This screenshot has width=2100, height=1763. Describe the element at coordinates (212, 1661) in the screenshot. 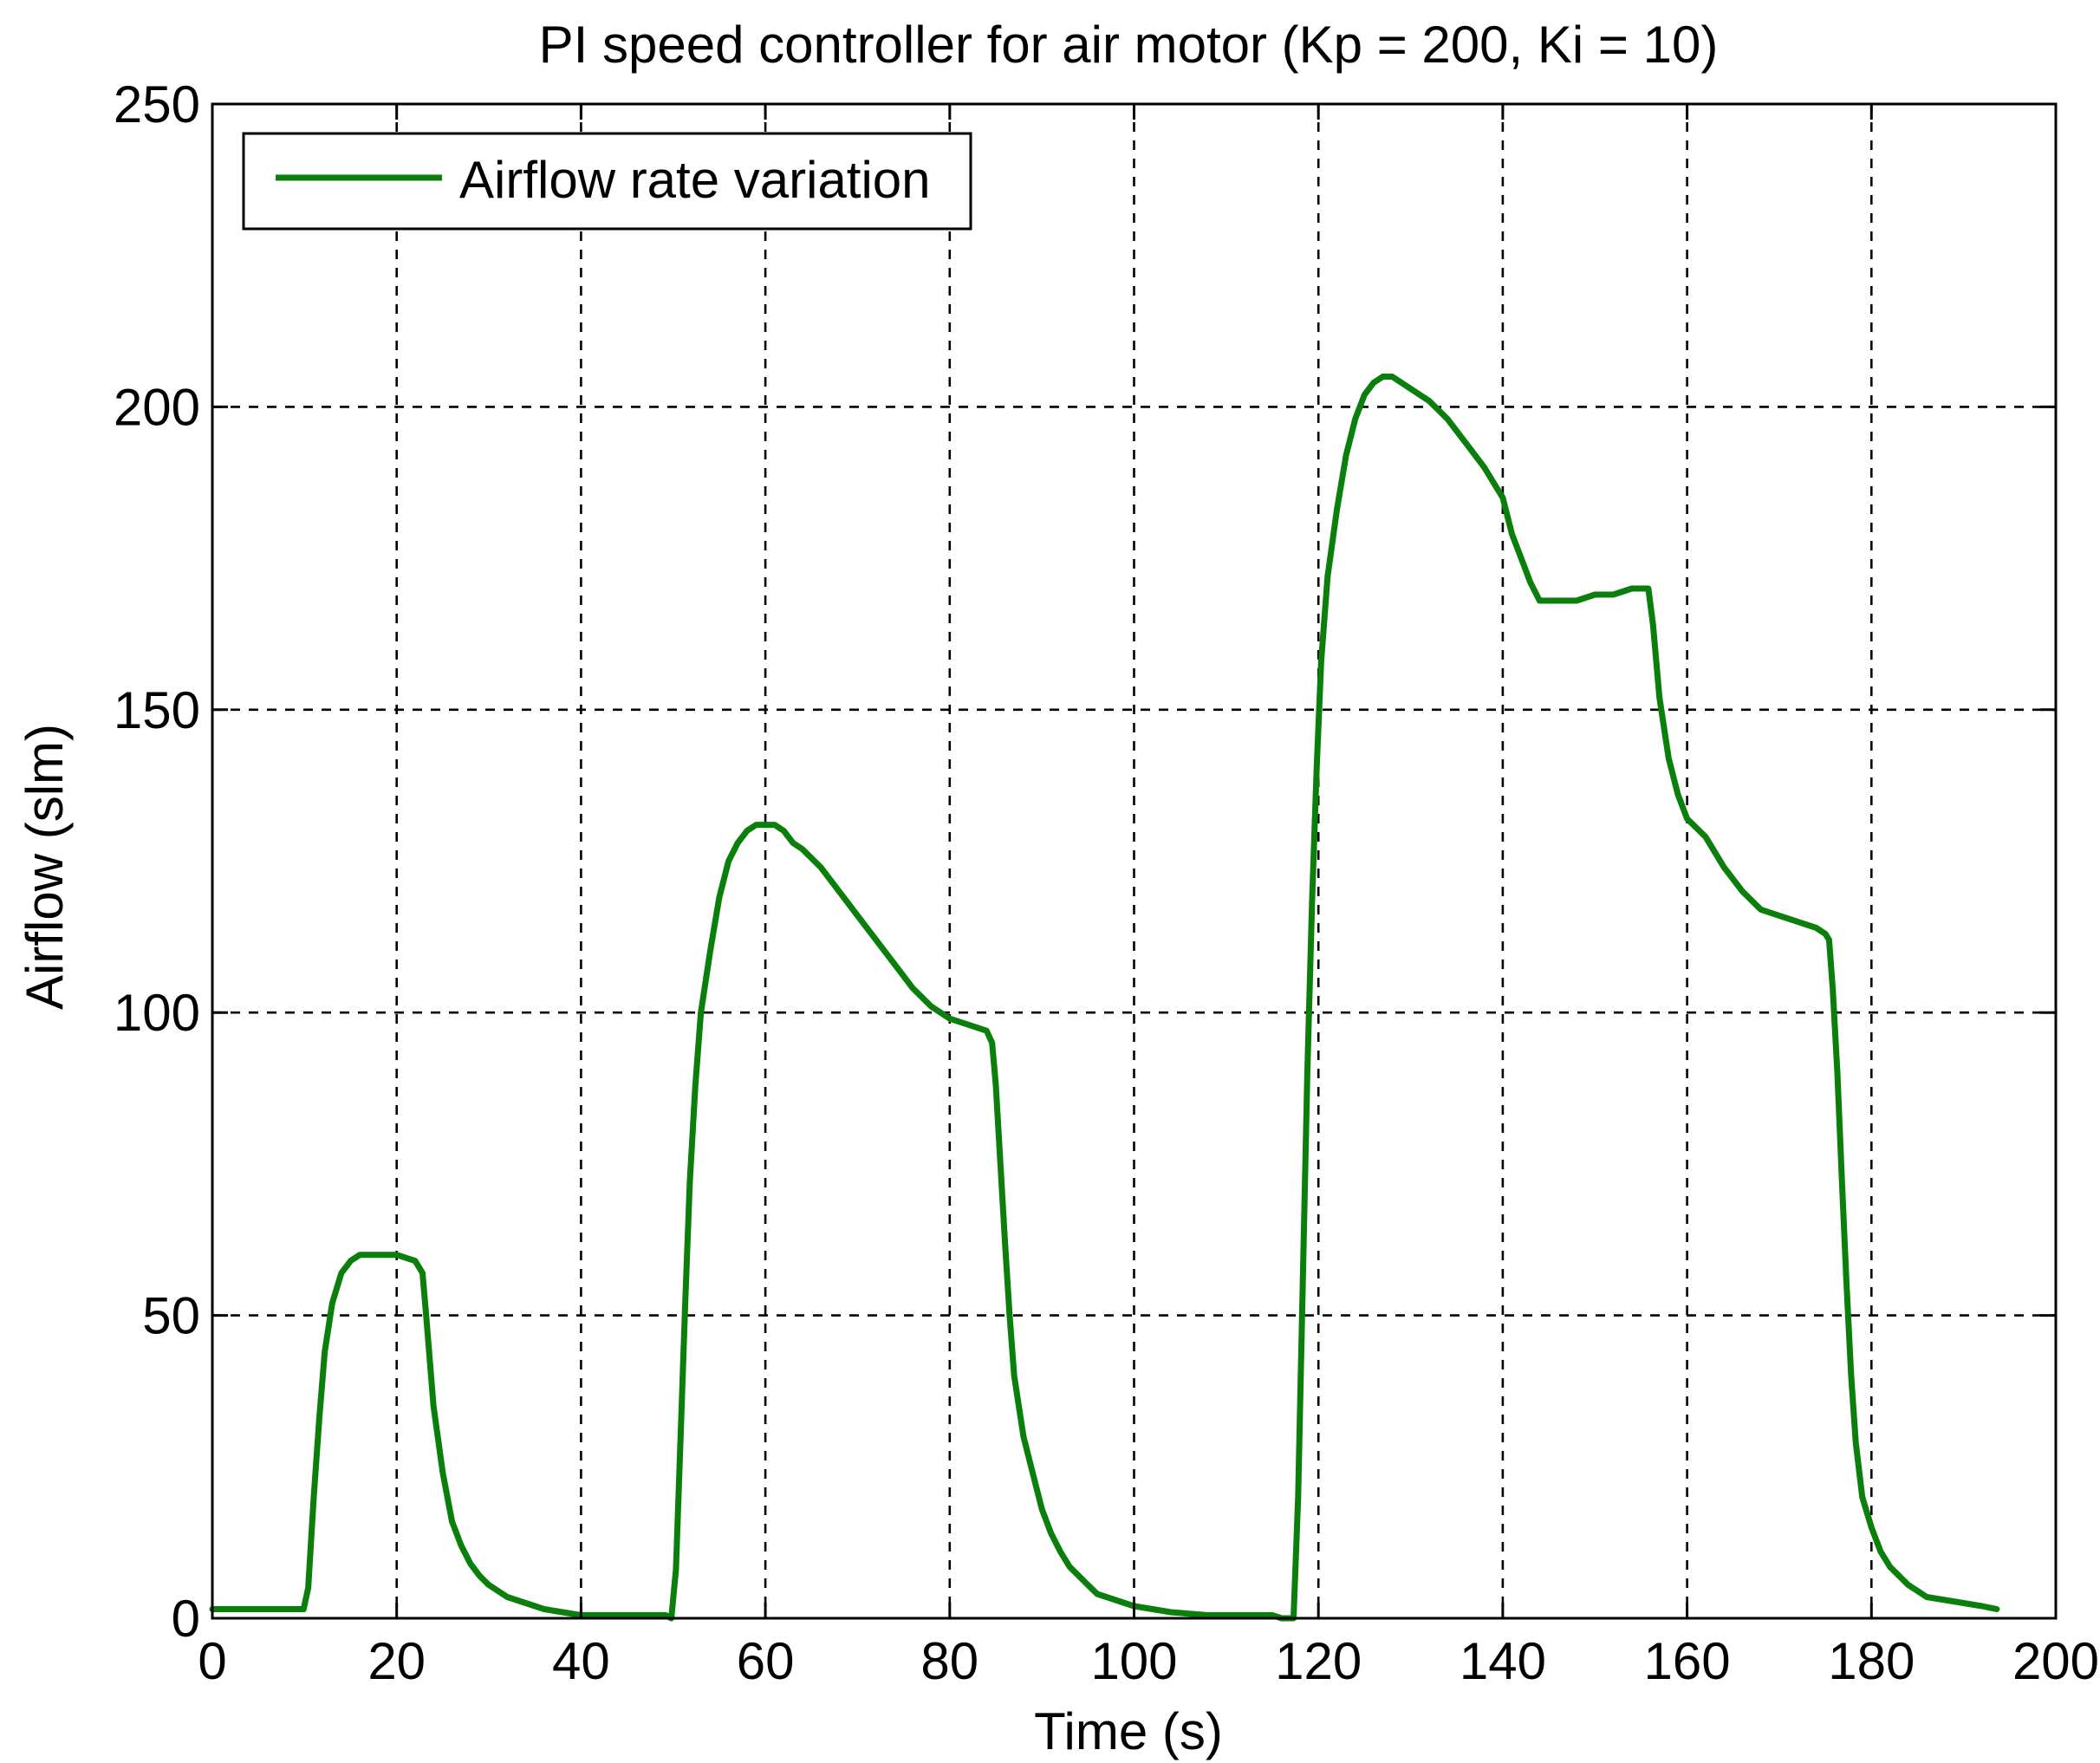

I see `x-tick-label: 0` at that location.